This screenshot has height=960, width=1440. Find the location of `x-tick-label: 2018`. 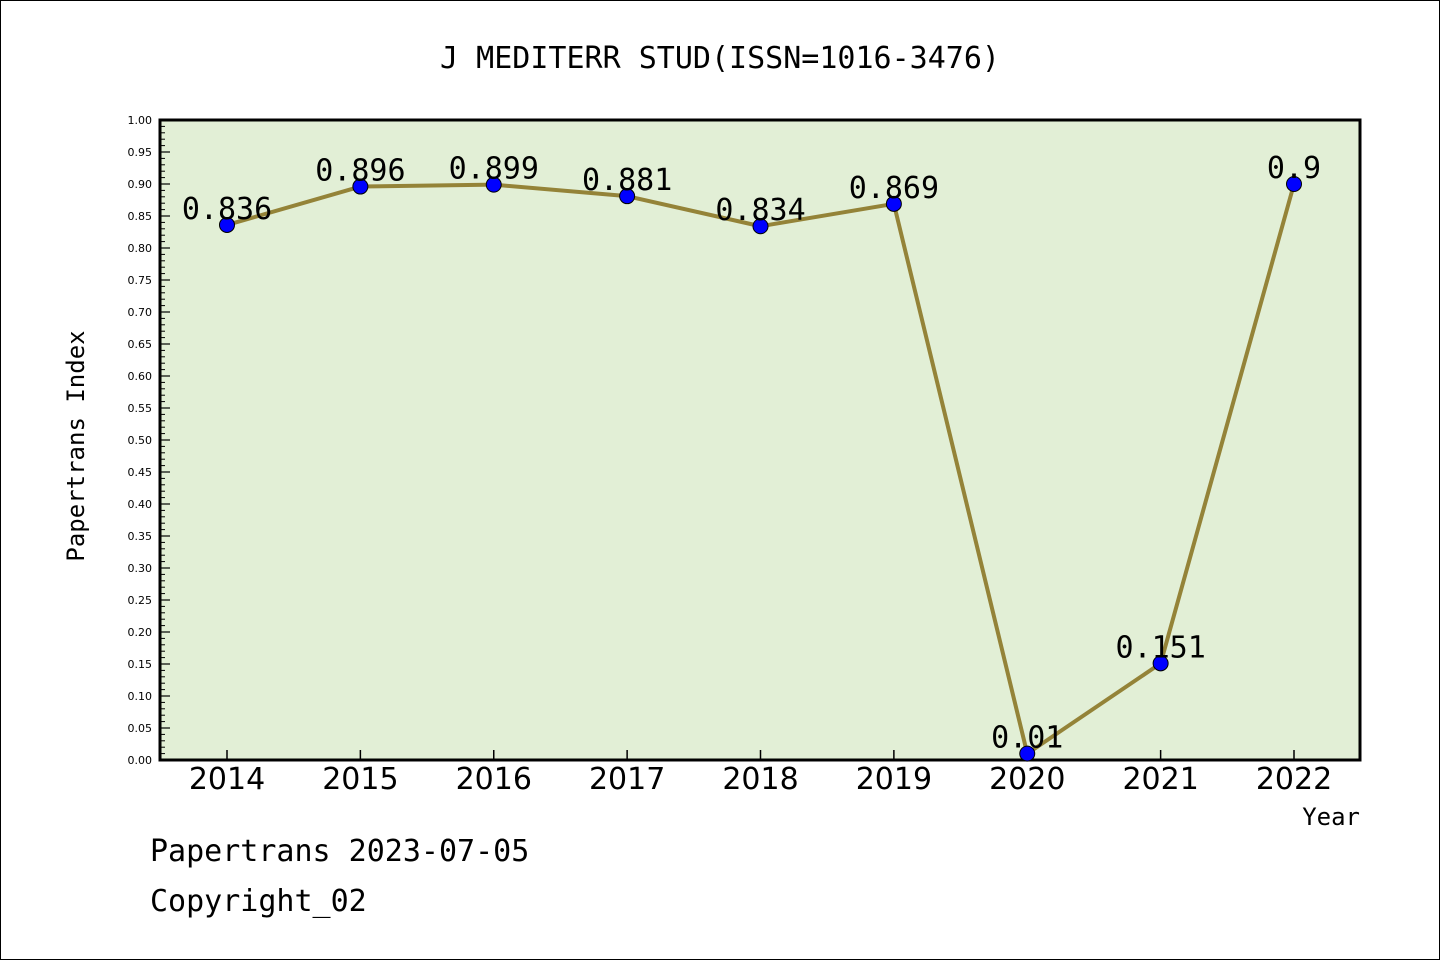

x-tick-label: 2018 is located at coordinates (760, 779).